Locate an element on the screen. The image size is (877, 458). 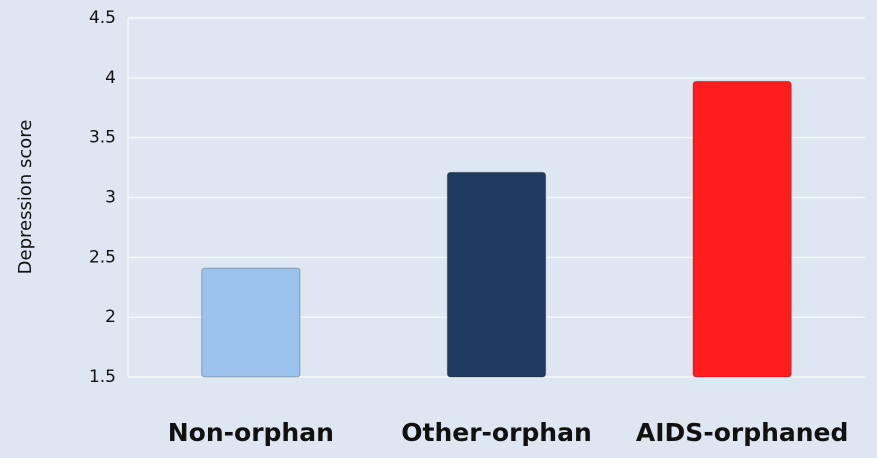
y-tick-label: 3.5 is located at coordinates (102, 138).